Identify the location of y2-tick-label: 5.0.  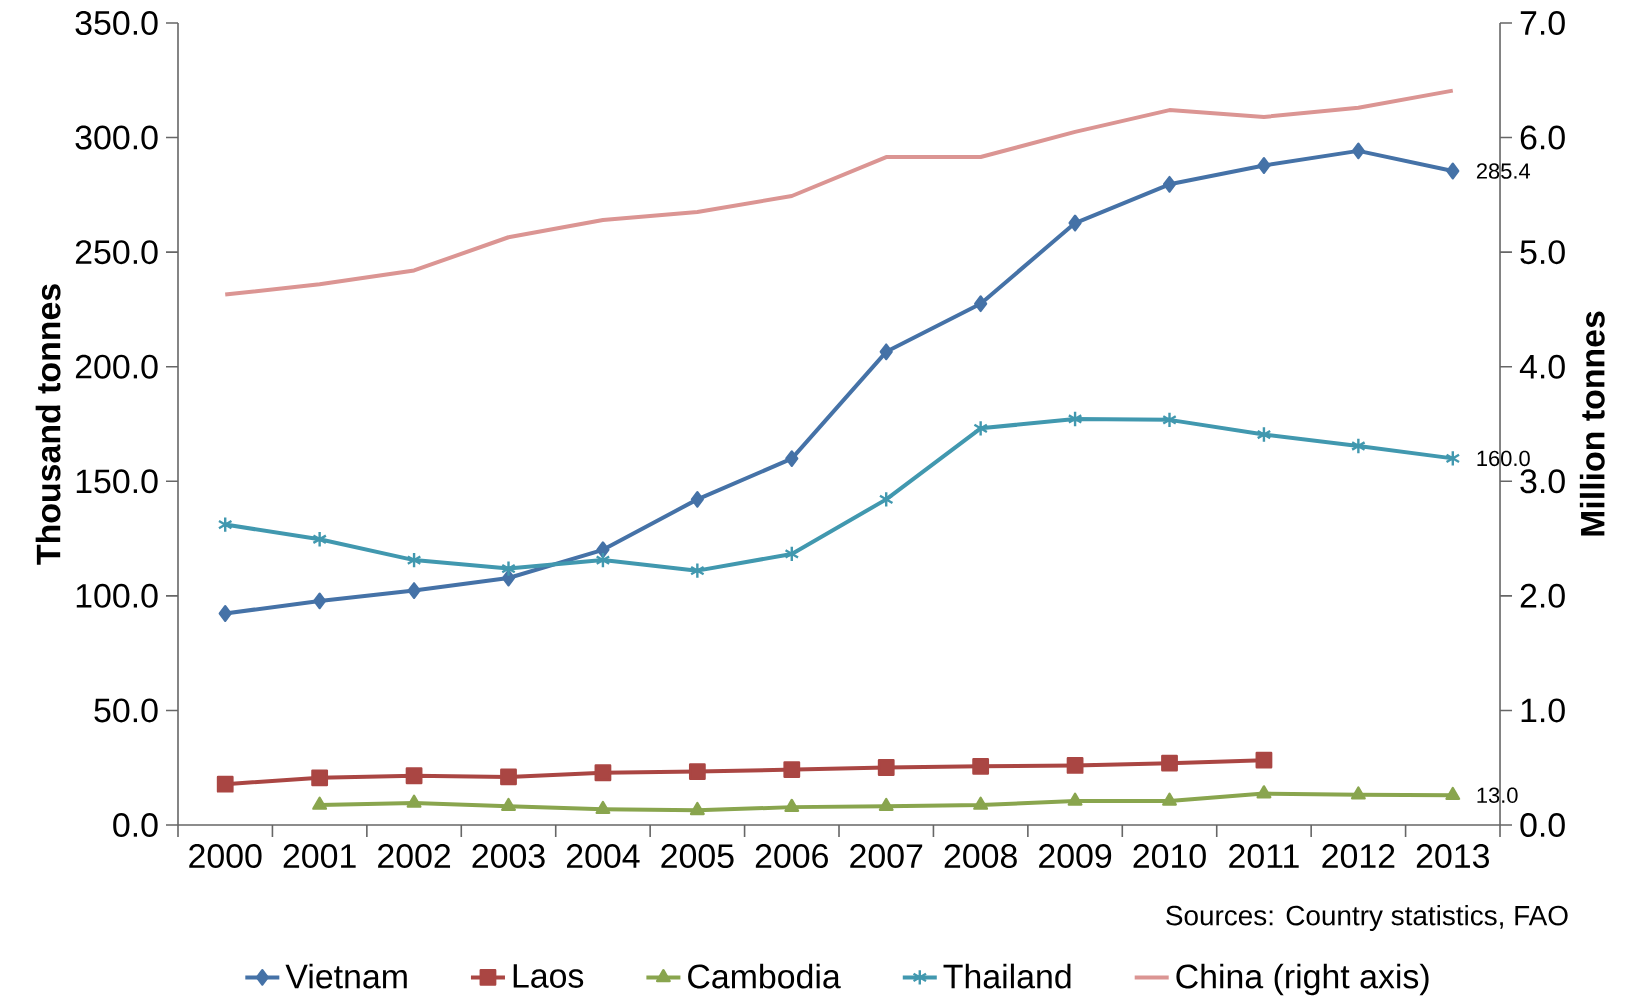
(1542, 252).